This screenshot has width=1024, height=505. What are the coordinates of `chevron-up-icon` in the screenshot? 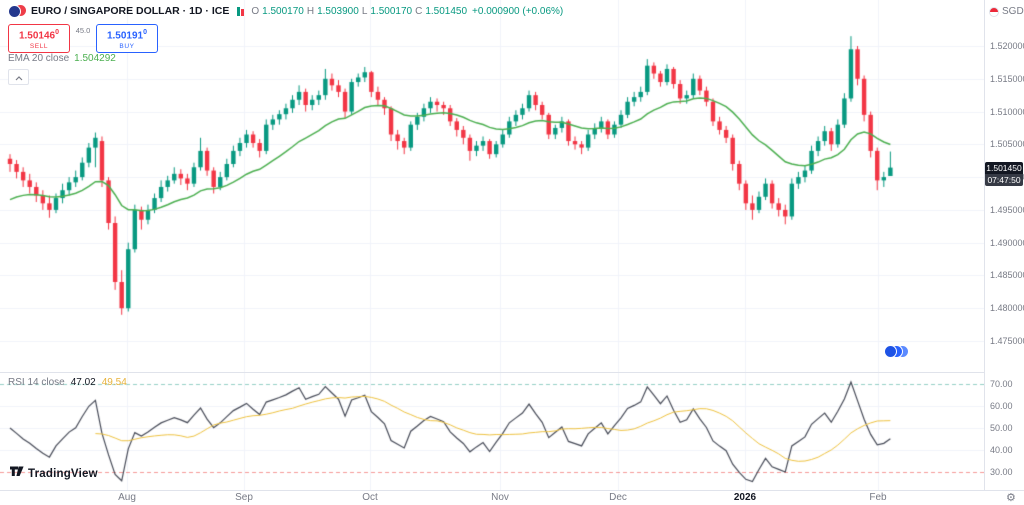 It's located at (19, 77).